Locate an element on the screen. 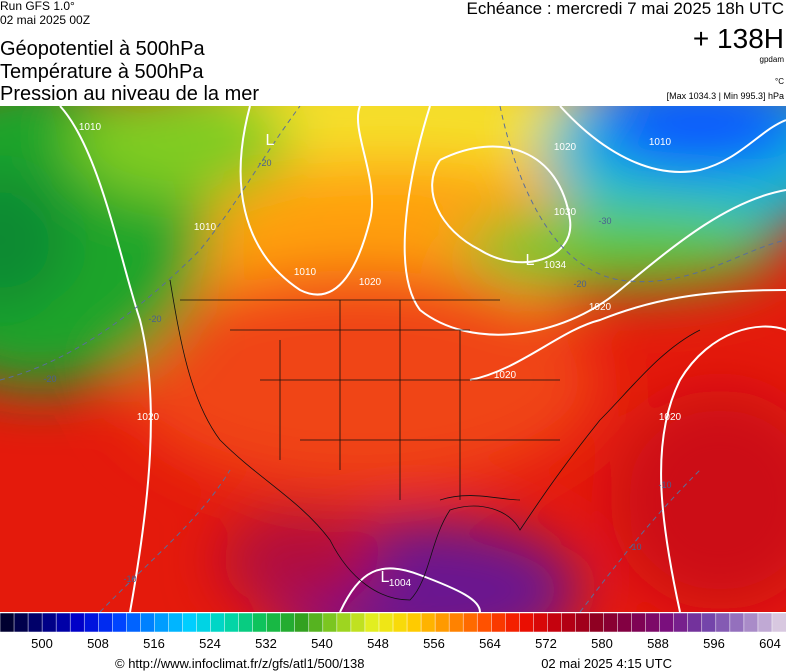 The image size is (786, 672). forecast-time: Echéance : mercredi 7 mai 2025 18h UTC is located at coordinates (626, 9).